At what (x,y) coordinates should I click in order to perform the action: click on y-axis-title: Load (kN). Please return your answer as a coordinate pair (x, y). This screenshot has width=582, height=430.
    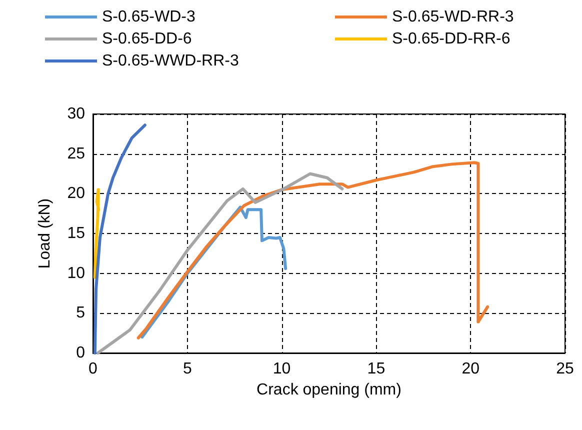
    Looking at the image, I should click on (45, 233).